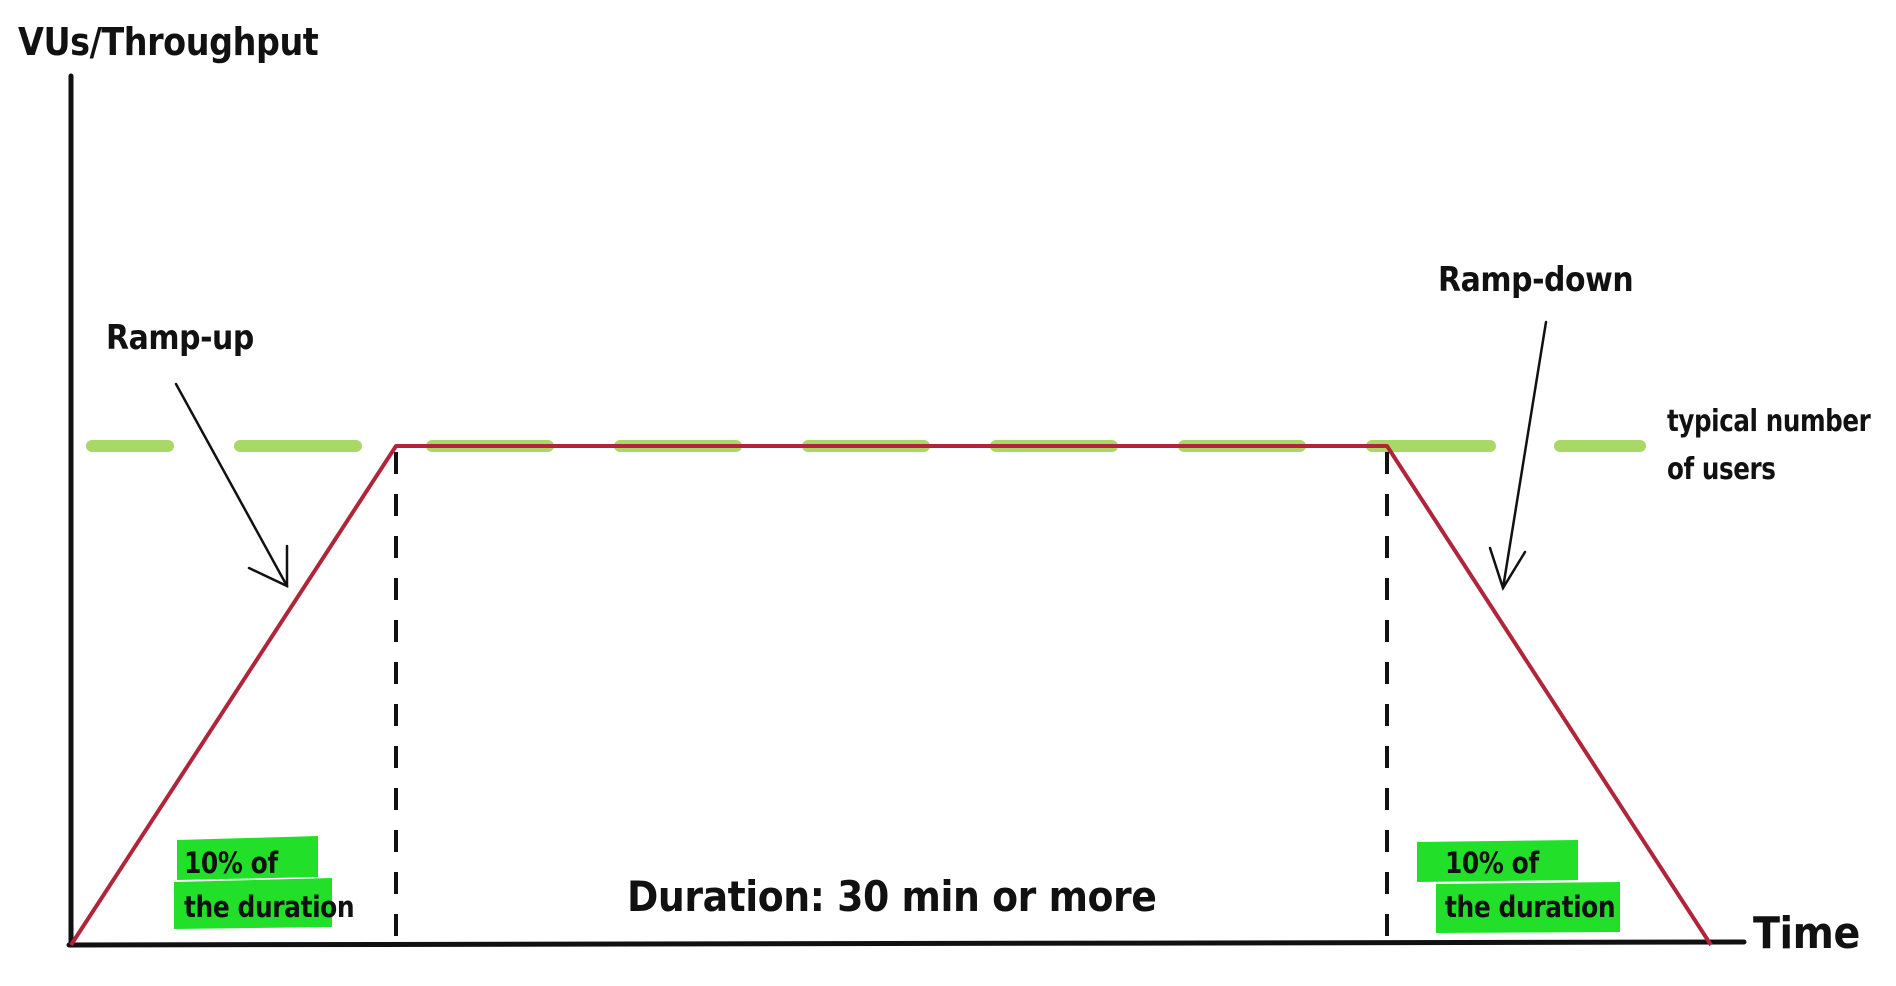 Image resolution: width=1896 pixels, height=986 pixels. Describe the element at coordinates (1518, 455) in the screenshot. I see `ramp-down-arrow` at that location.